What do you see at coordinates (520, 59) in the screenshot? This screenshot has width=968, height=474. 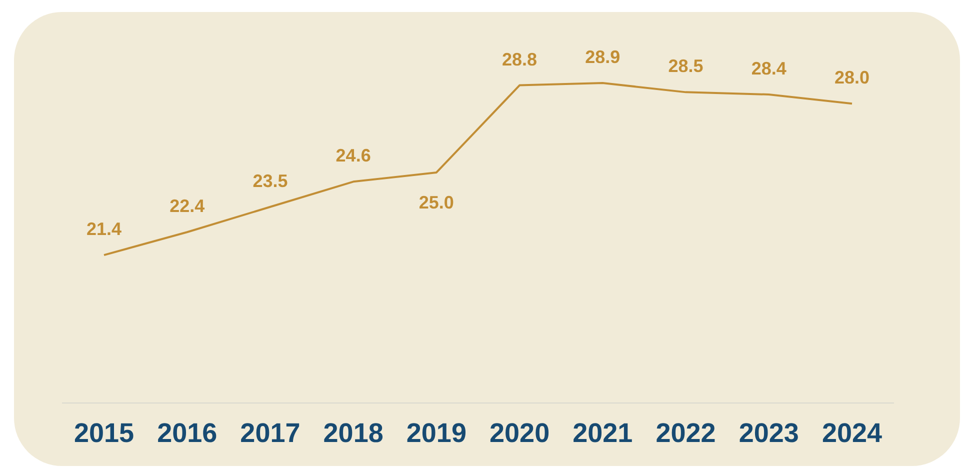 I see `data-label: 28.8` at bounding box center [520, 59].